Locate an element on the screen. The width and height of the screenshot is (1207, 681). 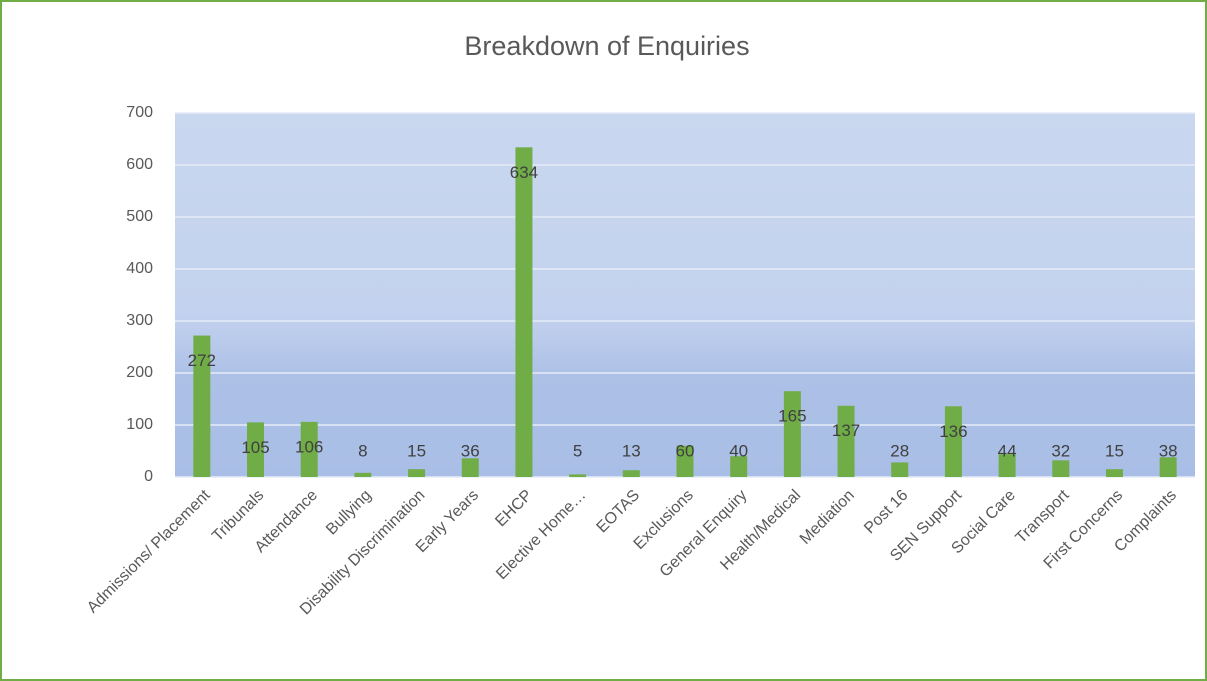
y-tick-label: 500 is located at coordinates (139, 216).